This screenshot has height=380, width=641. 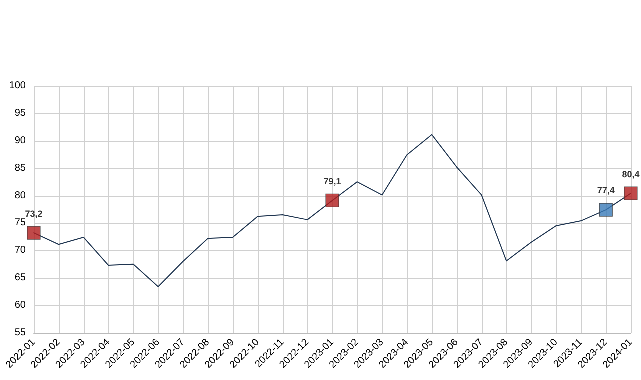 I want to click on y-tick-label: 70, so click(x=20, y=250).